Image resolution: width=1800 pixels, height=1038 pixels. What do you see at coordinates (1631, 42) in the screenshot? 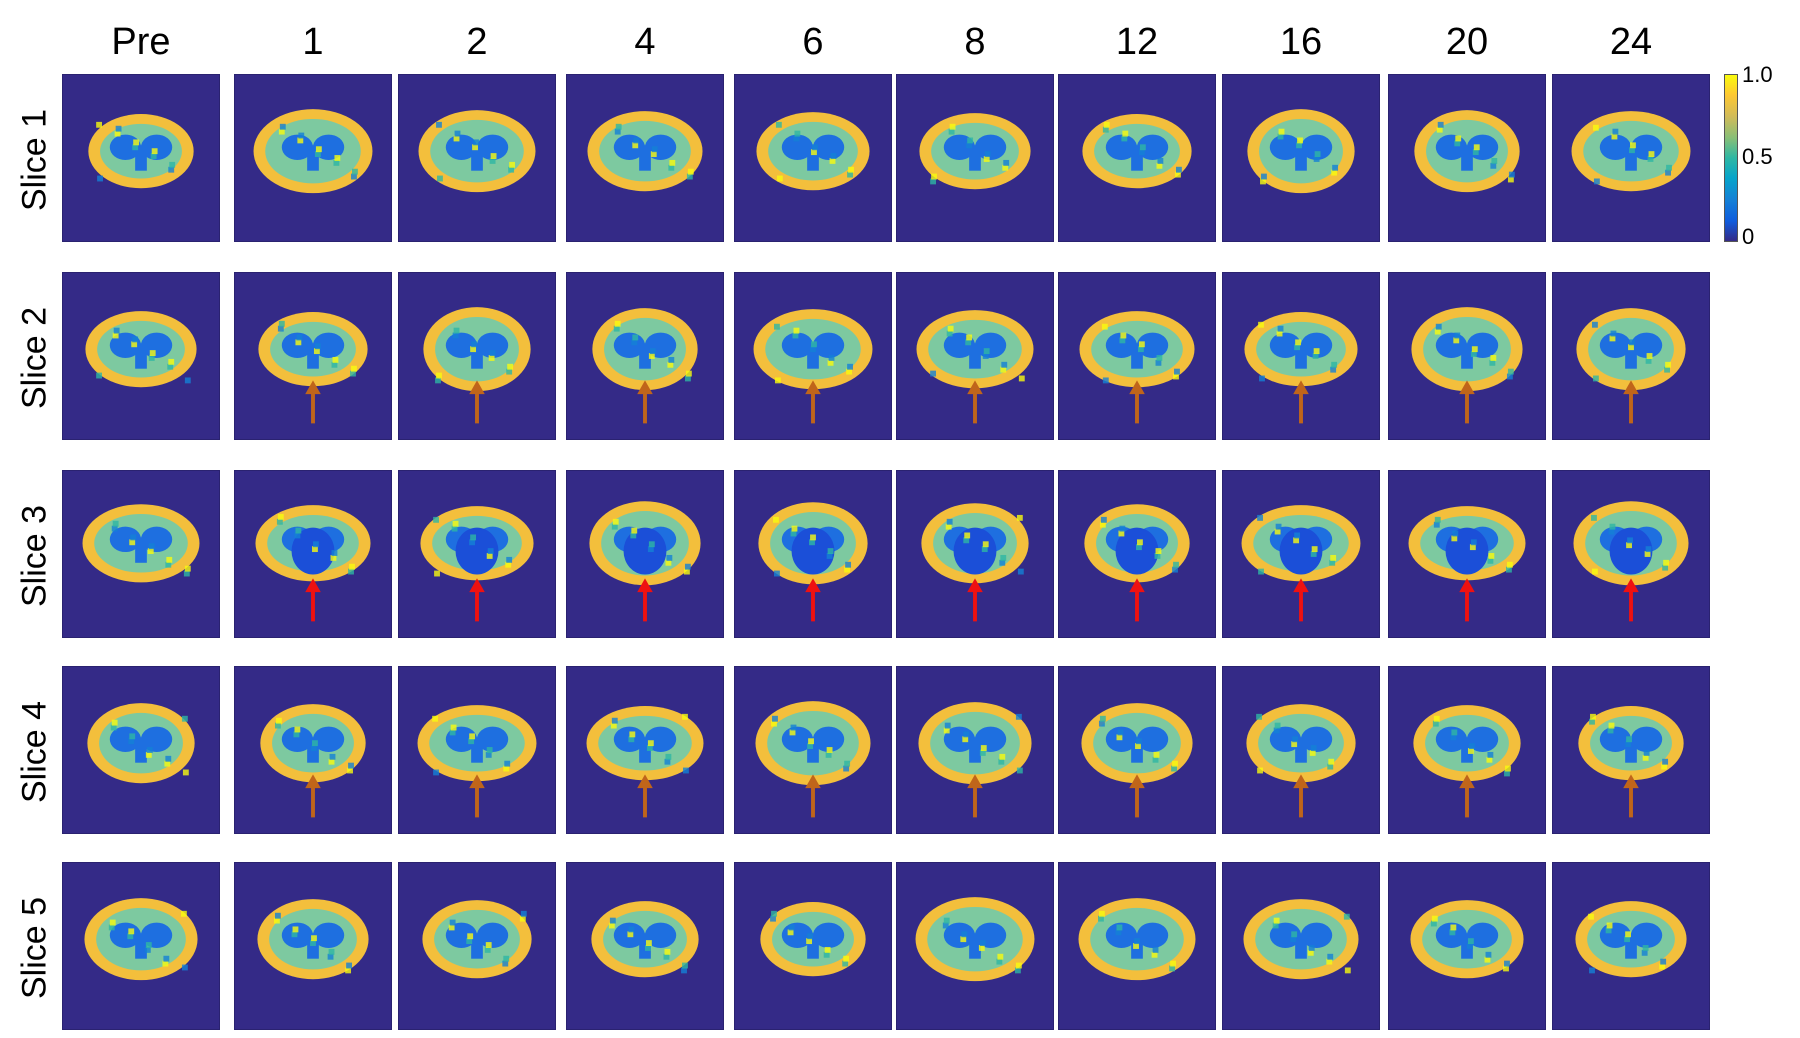
I see `column-label: 24` at bounding box center [1631, 42].